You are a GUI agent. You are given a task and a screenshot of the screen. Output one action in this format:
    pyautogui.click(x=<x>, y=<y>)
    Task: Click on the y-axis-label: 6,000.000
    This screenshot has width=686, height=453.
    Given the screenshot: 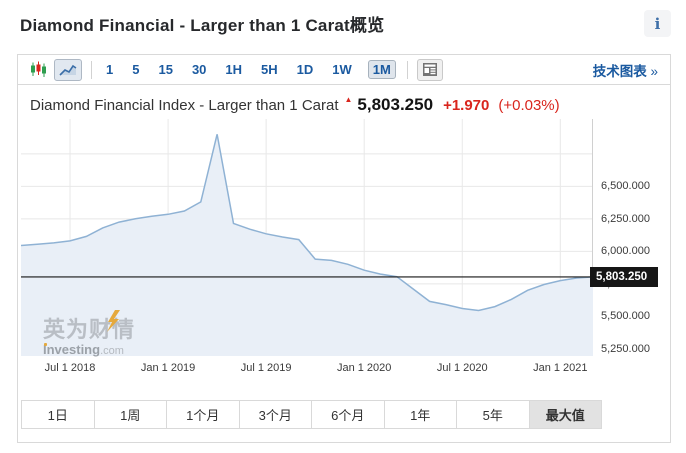 What is the action you would take?
    pyautogui.click(x=625, y=251)
    